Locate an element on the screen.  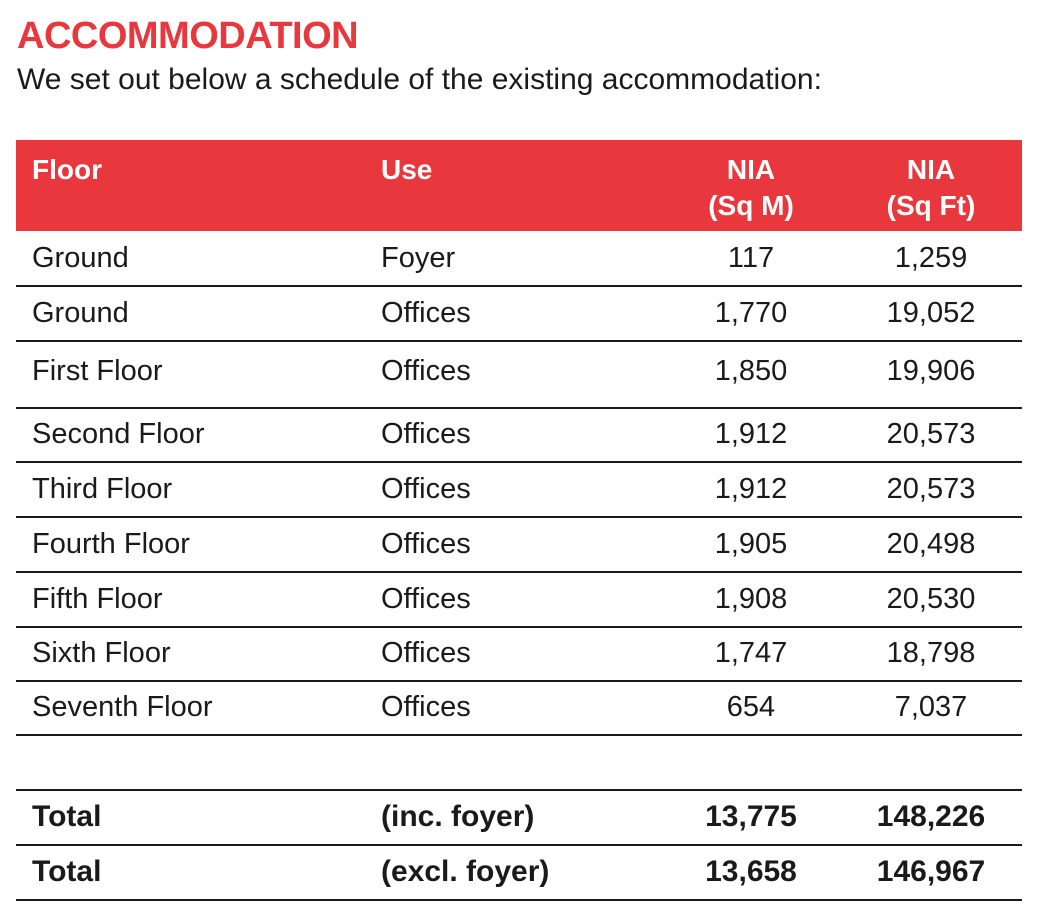
cell-floor: Seventh Floor is located at coordinates (122, 707).